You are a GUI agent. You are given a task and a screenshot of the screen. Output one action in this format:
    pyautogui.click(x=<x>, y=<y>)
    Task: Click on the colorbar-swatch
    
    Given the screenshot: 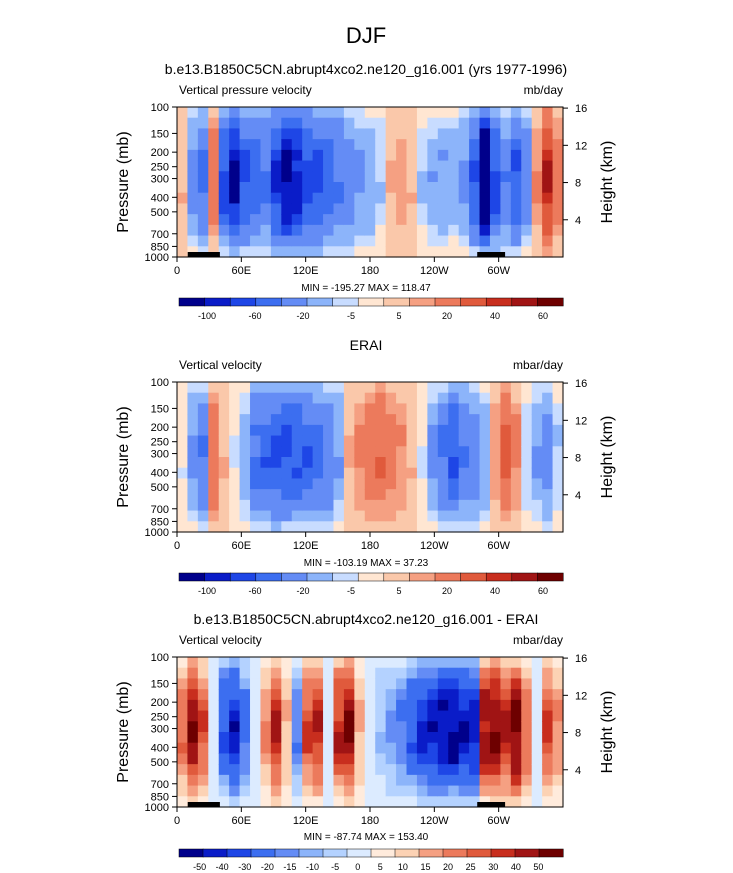 What is the action you would take?
    pyautogui.click(x=550, y=302)
    